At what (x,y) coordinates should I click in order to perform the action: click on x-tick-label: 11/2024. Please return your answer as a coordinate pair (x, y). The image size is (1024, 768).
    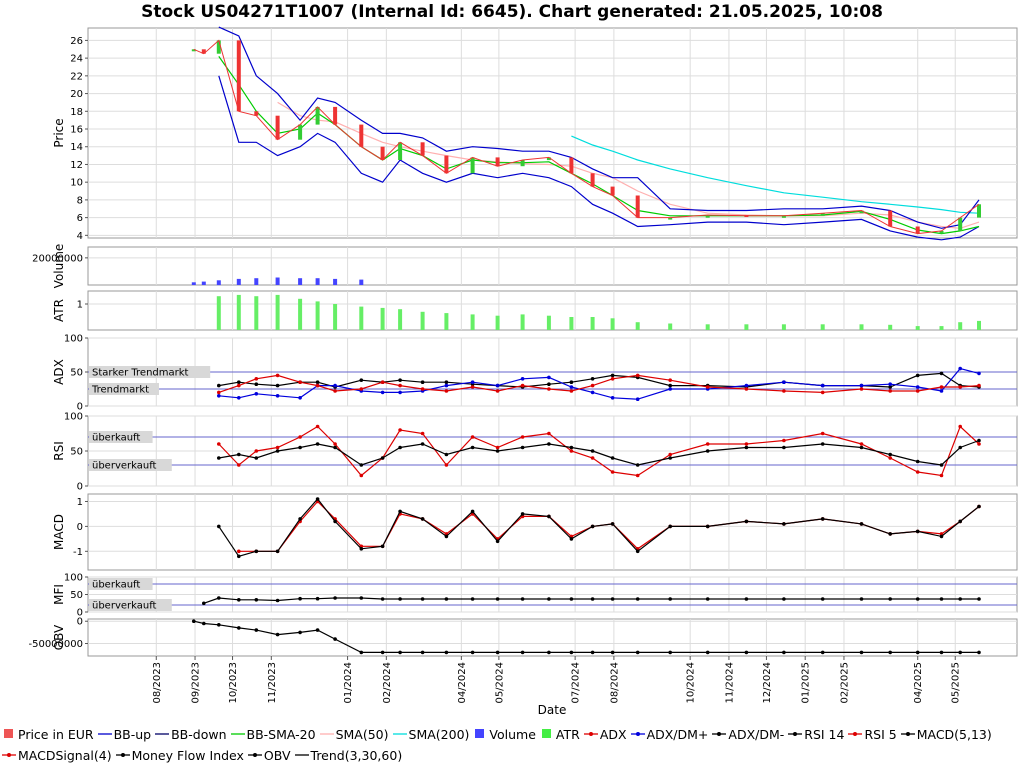
    Looking at the image, I should click on (729, 683).